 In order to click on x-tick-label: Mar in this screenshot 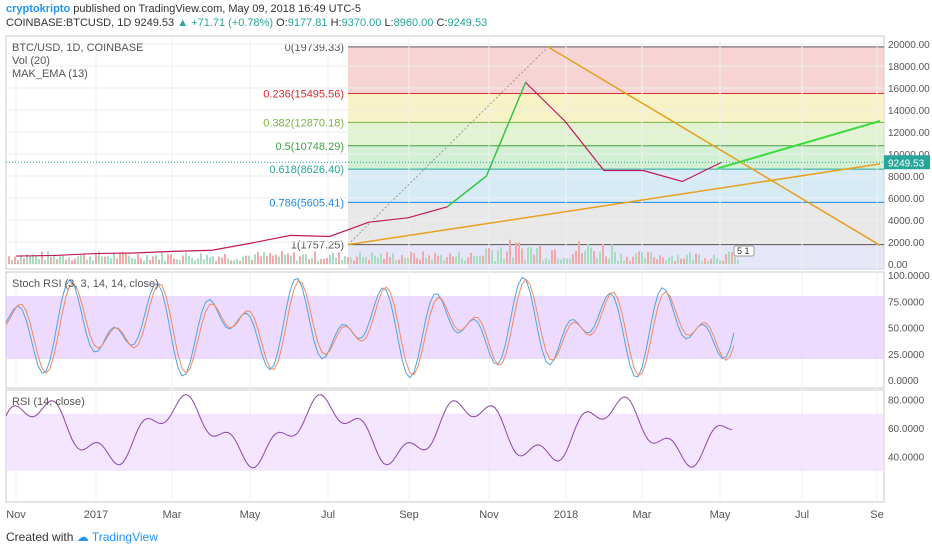, I will do `click(172, 515)`.